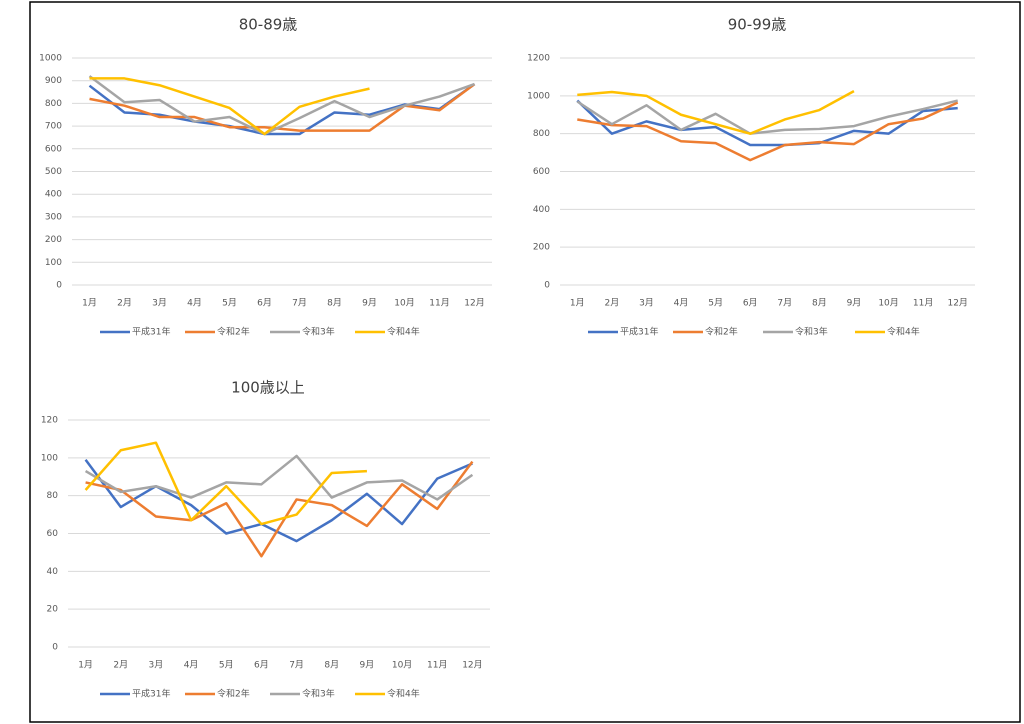 The height and width of the screenshot is (724, 1024). I want to click on chart-title: 90-99歳, so click(757, 25).